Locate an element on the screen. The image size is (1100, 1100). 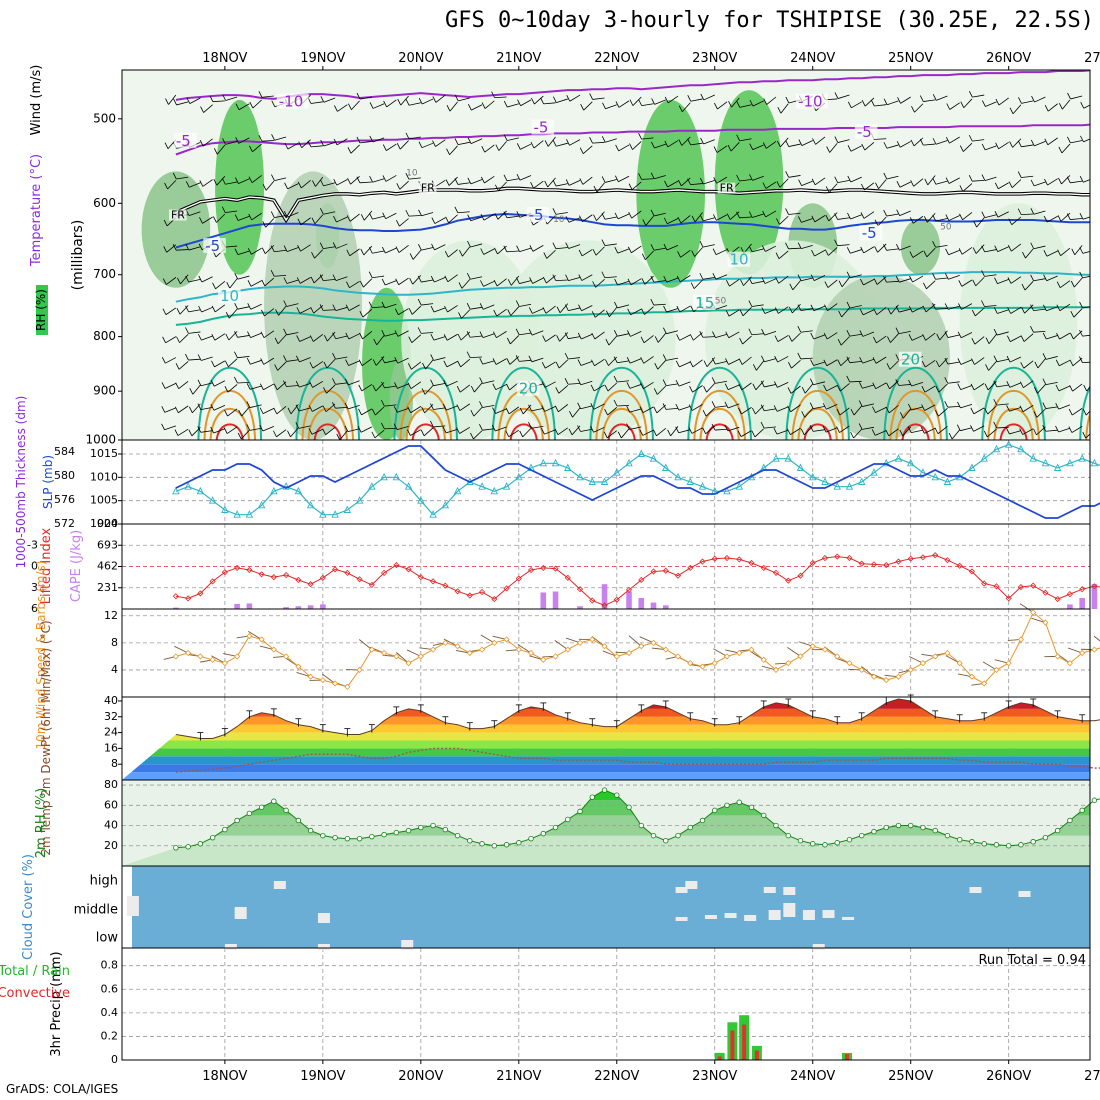
temp-tick-label: 8 is located at coordinates (114, 763).